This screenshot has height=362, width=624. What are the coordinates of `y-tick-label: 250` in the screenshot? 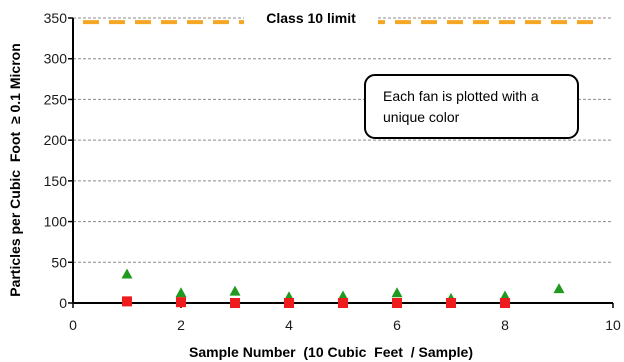 It's located at (56, 99).